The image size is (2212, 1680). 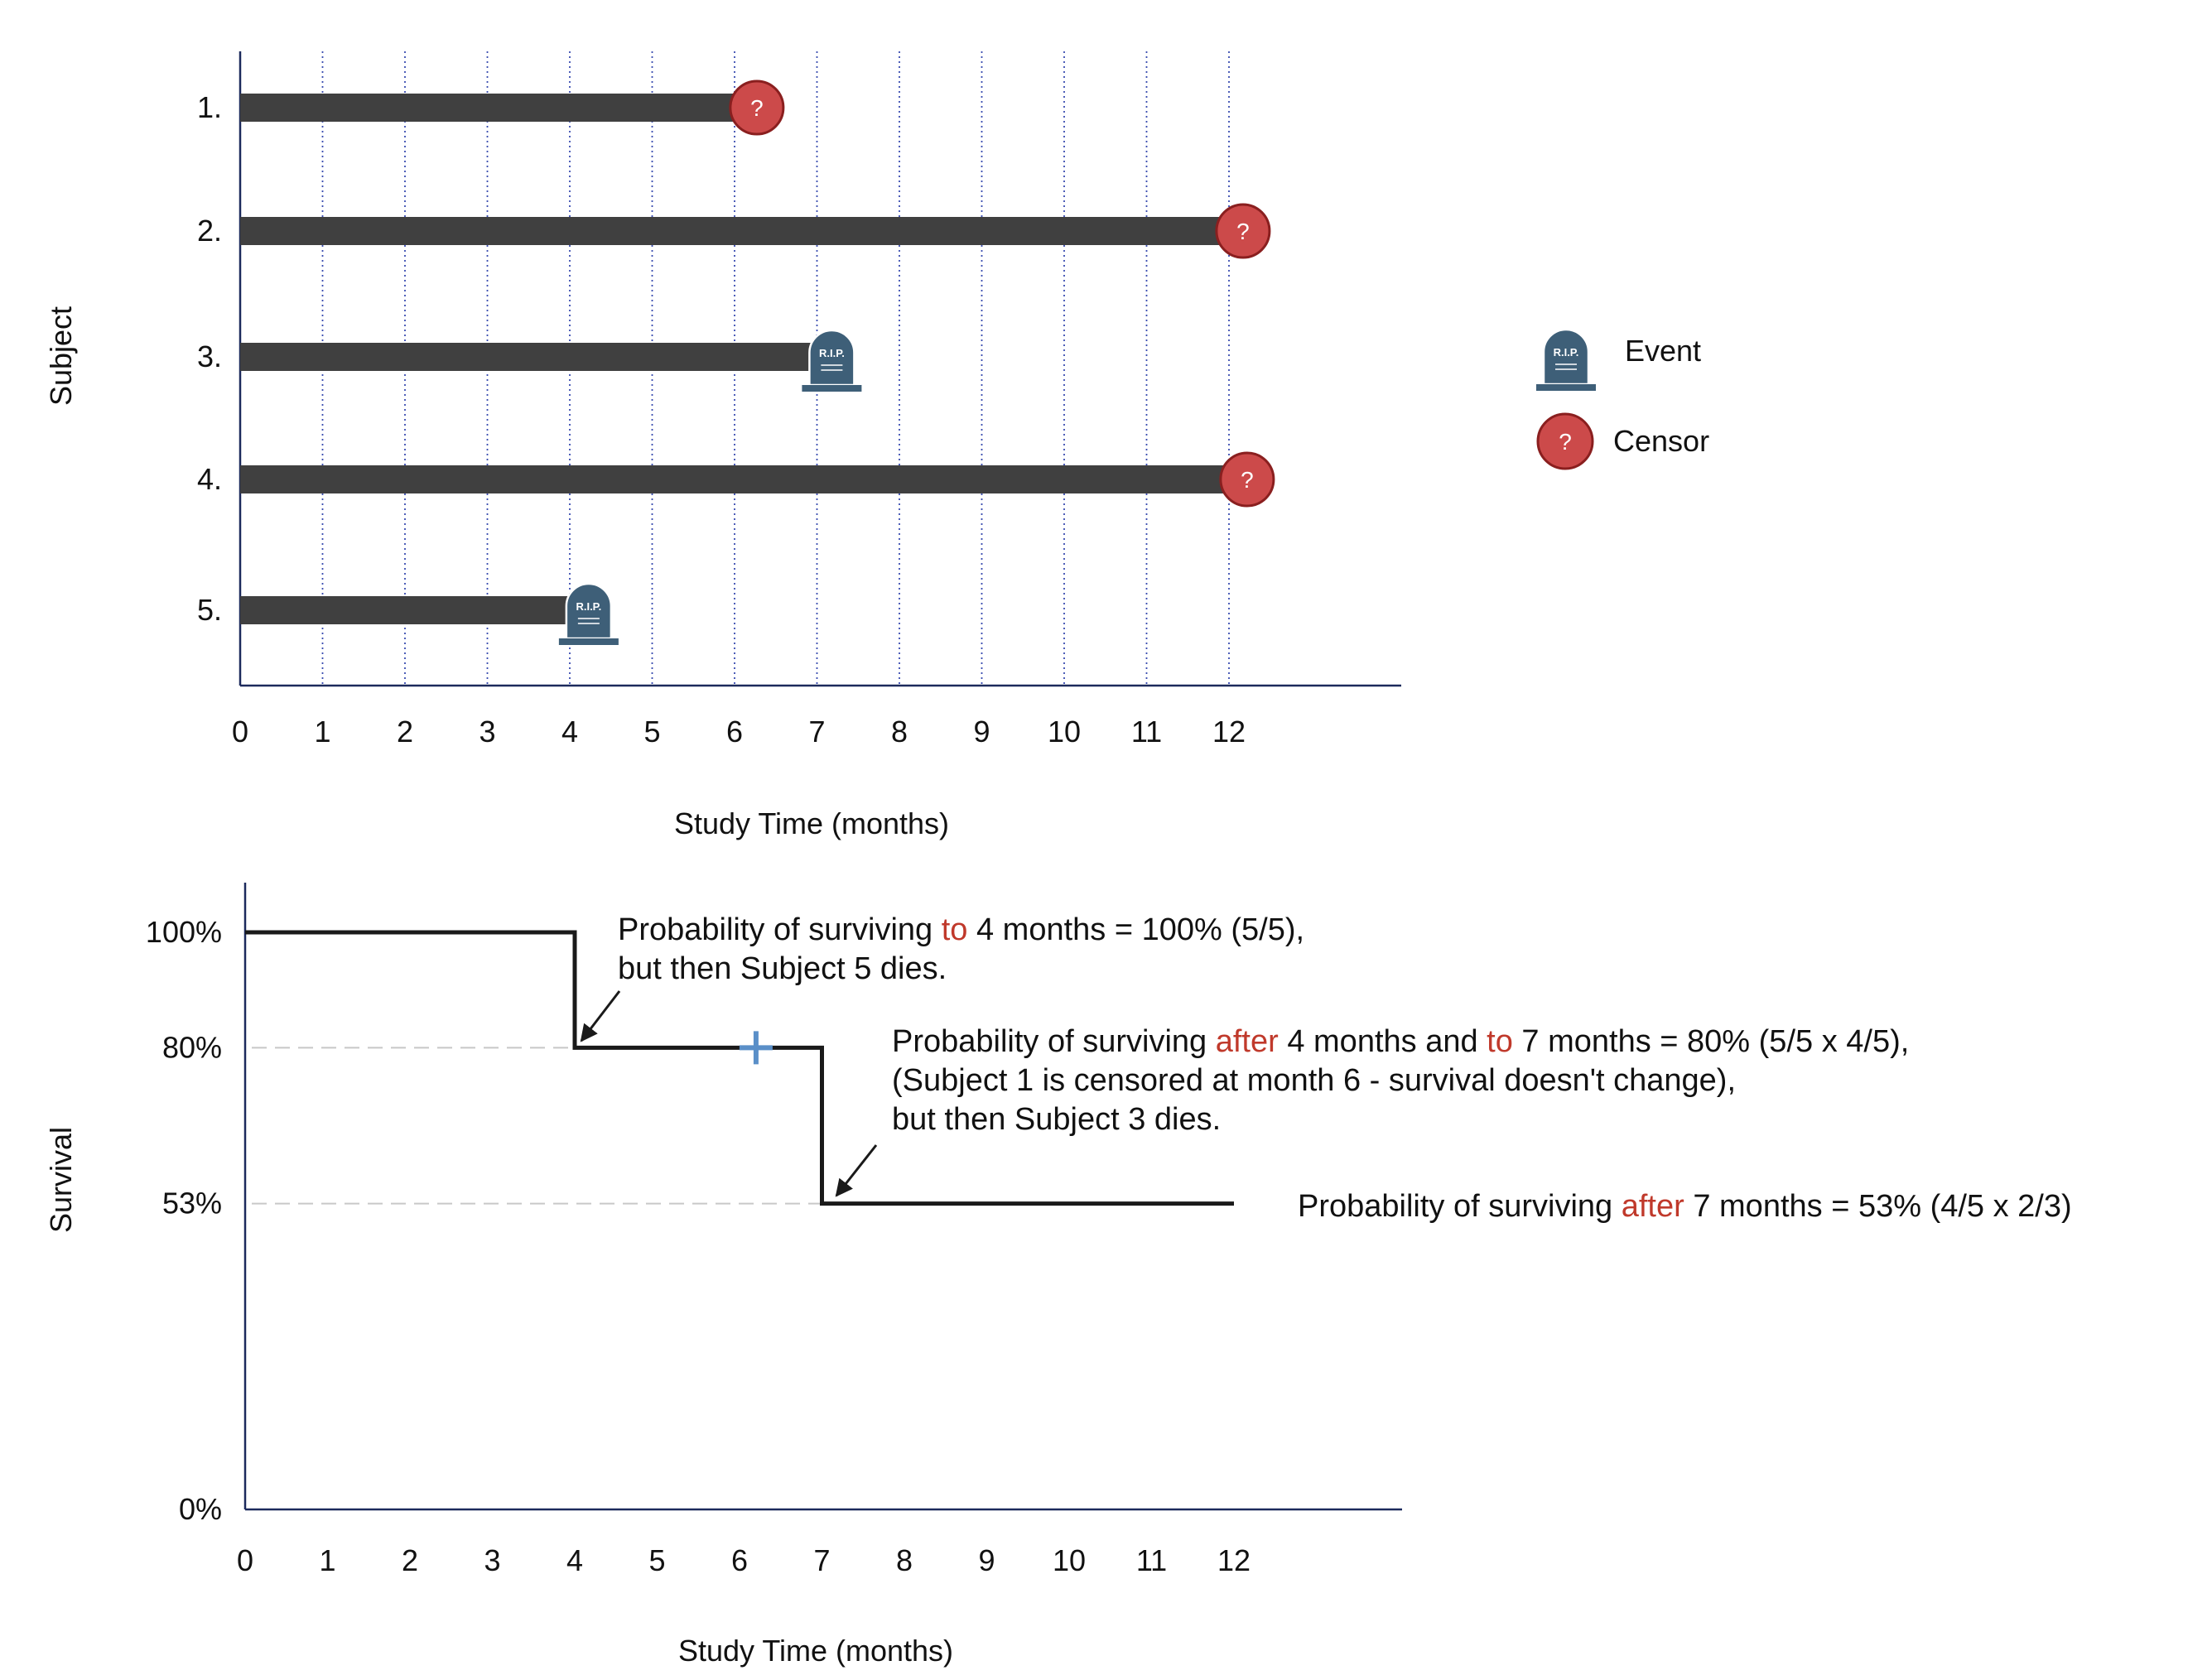 I want to click on annotation-line: but then Subject 5 dies., so click(x=782, y=968).